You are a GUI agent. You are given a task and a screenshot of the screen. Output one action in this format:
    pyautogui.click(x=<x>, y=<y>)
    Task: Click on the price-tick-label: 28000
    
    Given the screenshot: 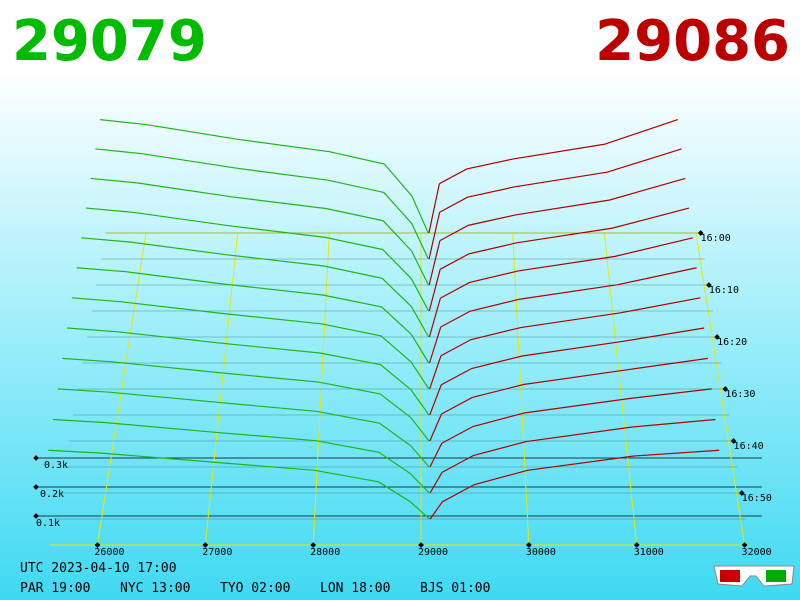 What is the action you would take?
    pyautogui.click(x=325, y=552)
    